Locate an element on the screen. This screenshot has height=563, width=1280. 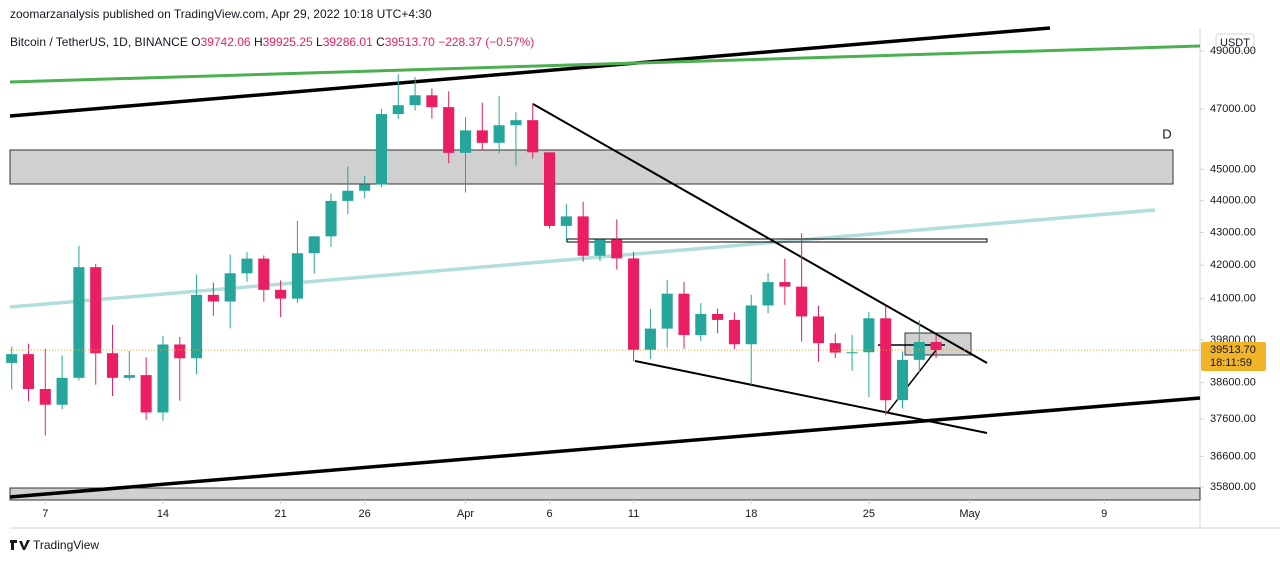
x-tick-label: May is located at coordinates (969, 514).